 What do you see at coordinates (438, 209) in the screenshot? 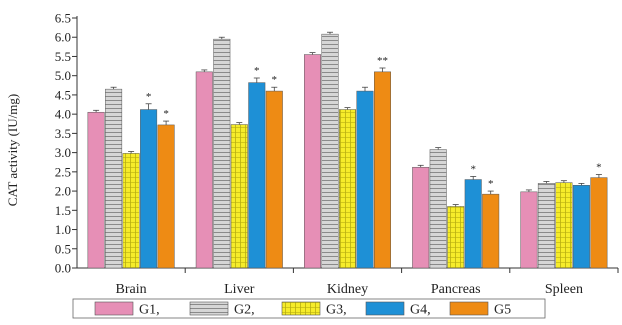
I see `bar-pancreas-s2` at bounding box center [438, 209].